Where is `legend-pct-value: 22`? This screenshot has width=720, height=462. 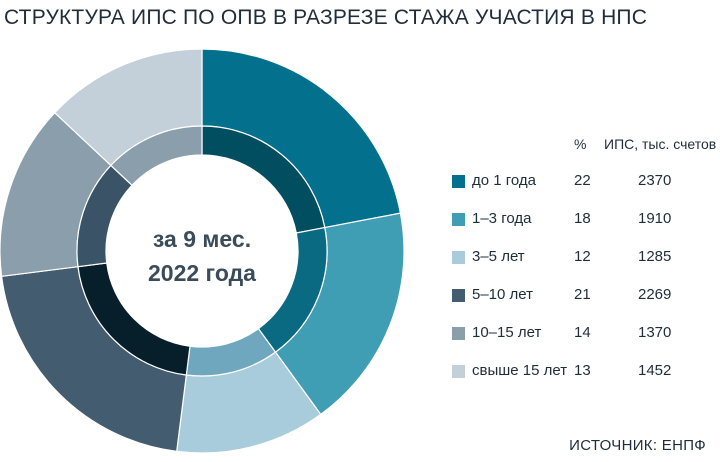
legend-pct-value: 22 is located at coordinates (582, 180).